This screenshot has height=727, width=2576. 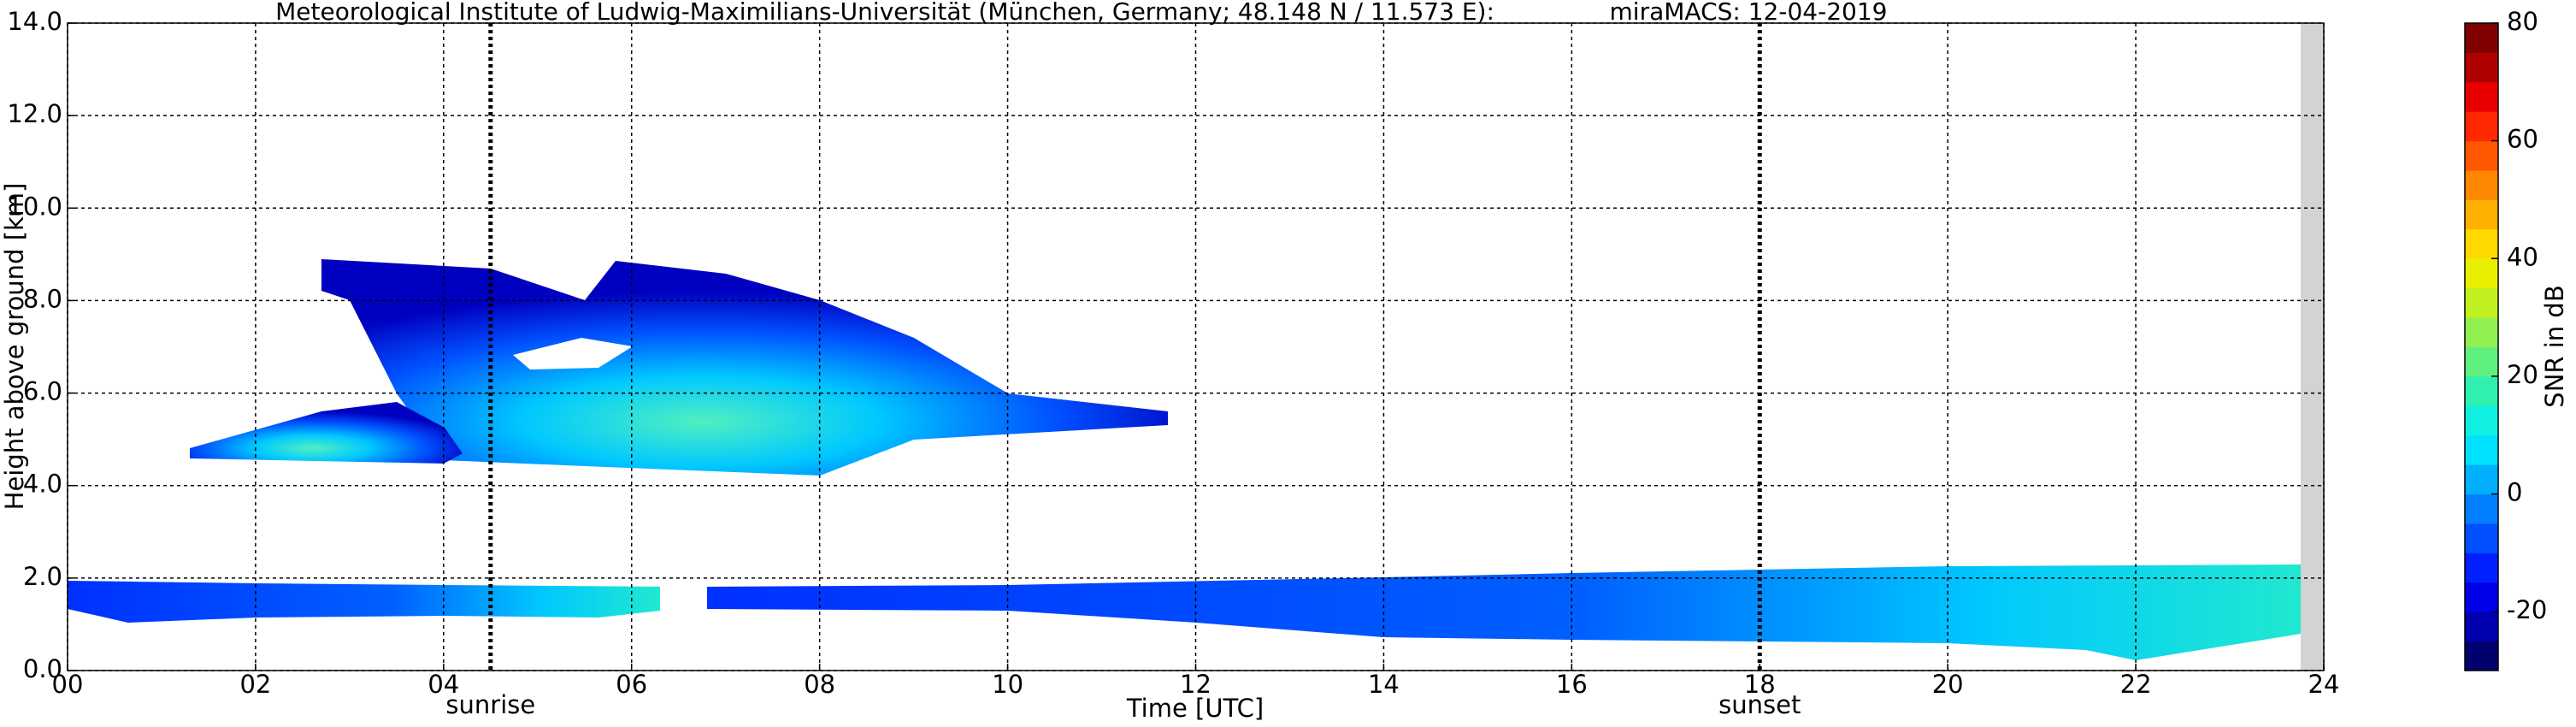 I want to click on x-tick-label: 22, so click(x=2136, y=684).